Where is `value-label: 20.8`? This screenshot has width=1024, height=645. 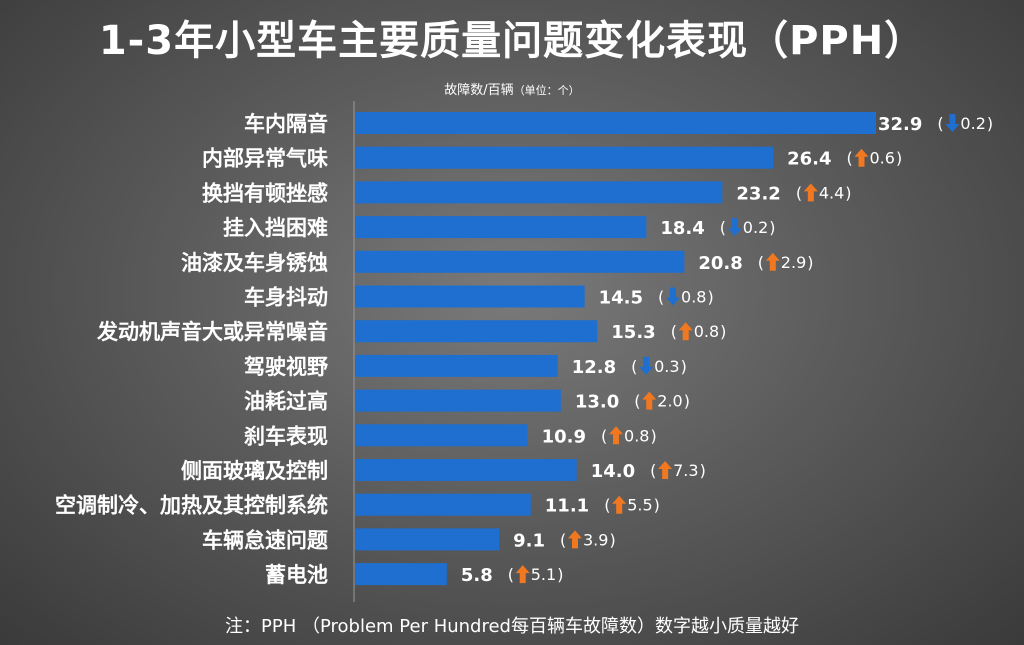
value-label: 20.8 is located at coordinates (720, 263).